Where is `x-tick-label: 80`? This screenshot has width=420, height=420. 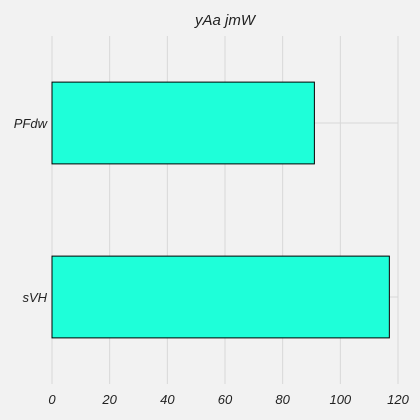
x-tick-label: 80 is located at coordinates (282, 399).